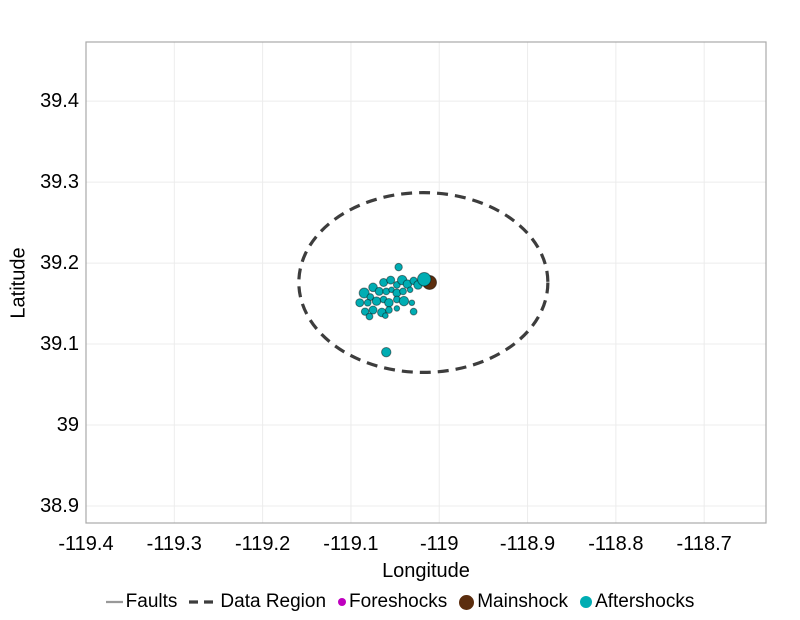 The height and width of the screenshot is (620, 800). What do you see at coordinates (59, 344) in the screenshot?
I see `y-tick-label: 39.1` at bounding box center [59, 344].